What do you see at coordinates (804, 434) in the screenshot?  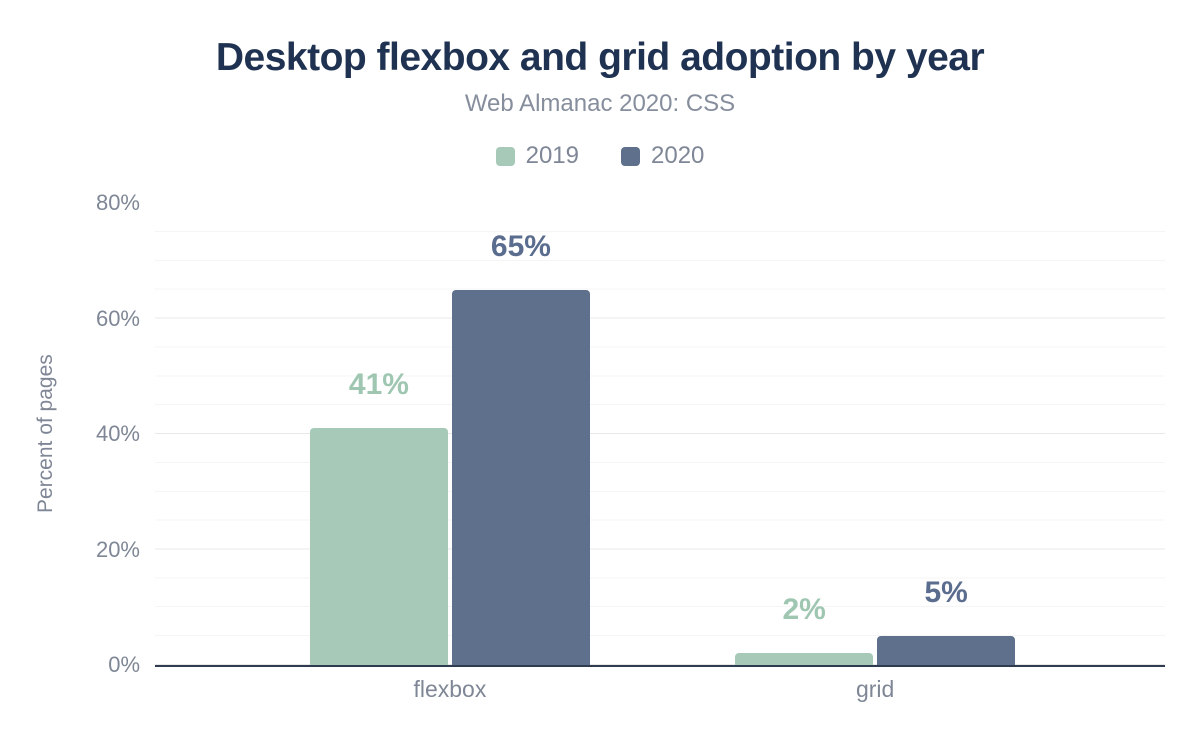 I see `bar-grid-2019: 2%` at bounding box center [804, 434].